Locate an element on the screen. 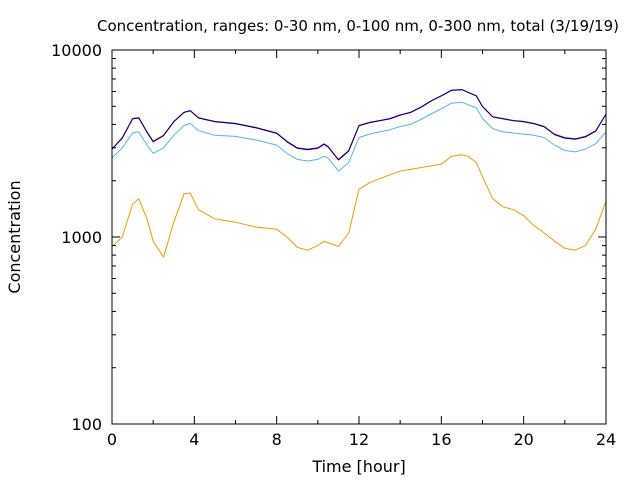 This screenshot has width=640, height=480. x-tick-label: 20 is located at coordinates (523, 439).